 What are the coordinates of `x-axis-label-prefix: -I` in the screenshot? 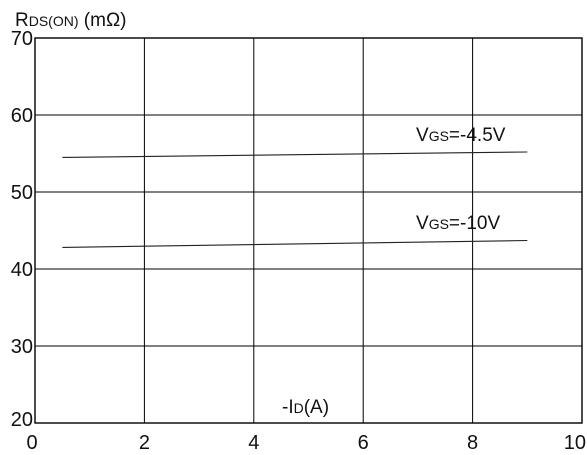 It's located at (288, 407).